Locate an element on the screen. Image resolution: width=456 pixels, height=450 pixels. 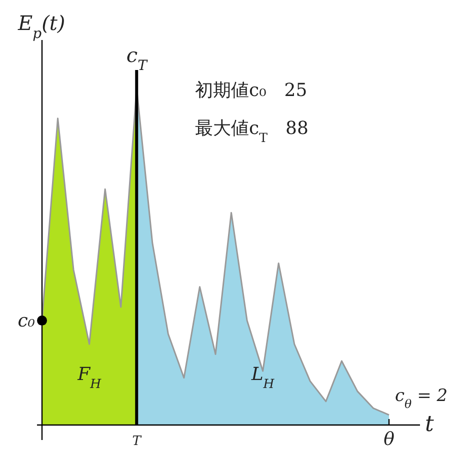
y-axis-title: E$_{p}$(t) is located at coordinates (41, 26).